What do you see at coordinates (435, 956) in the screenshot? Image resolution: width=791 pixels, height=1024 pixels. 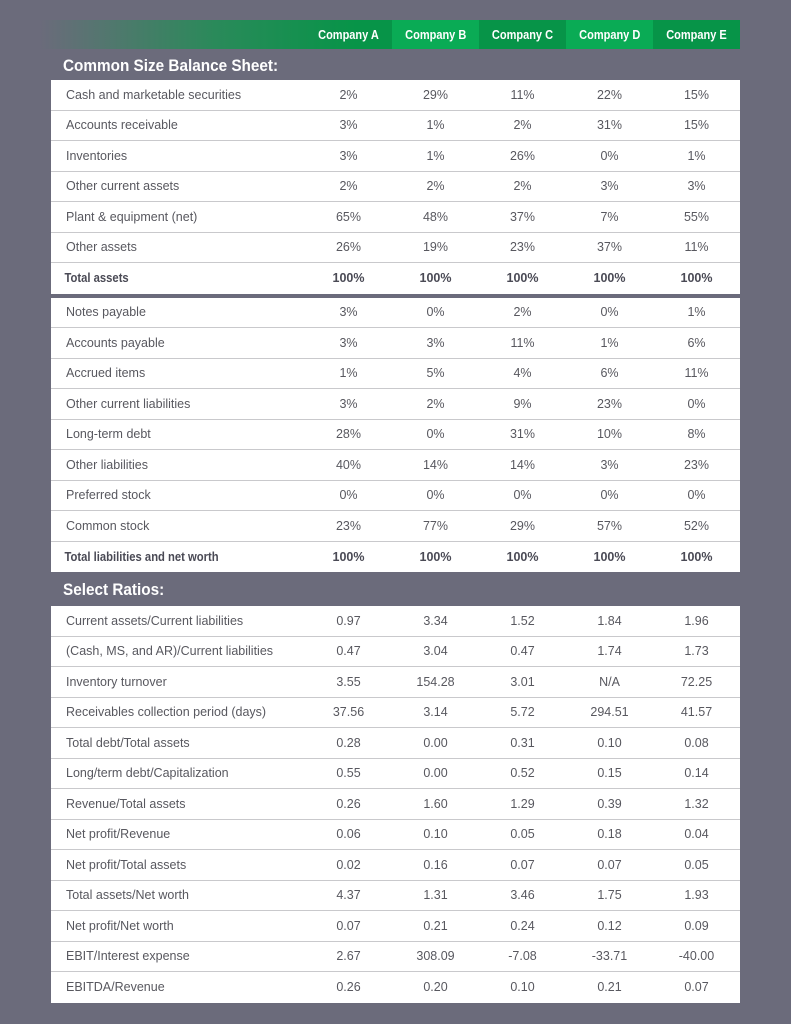 I see `cell-value: 308.09` at bounding box center [435, 956].